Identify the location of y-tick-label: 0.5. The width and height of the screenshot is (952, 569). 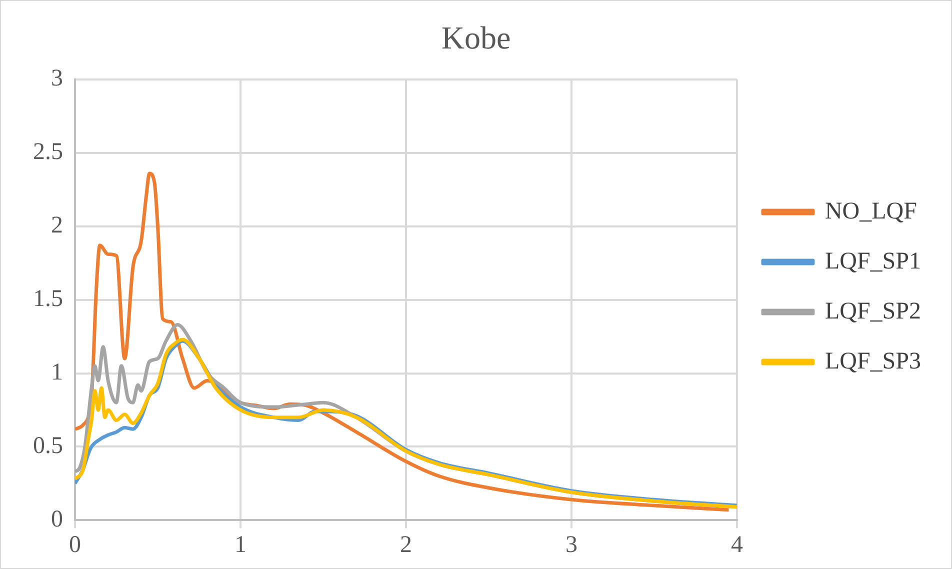
(48, 446).